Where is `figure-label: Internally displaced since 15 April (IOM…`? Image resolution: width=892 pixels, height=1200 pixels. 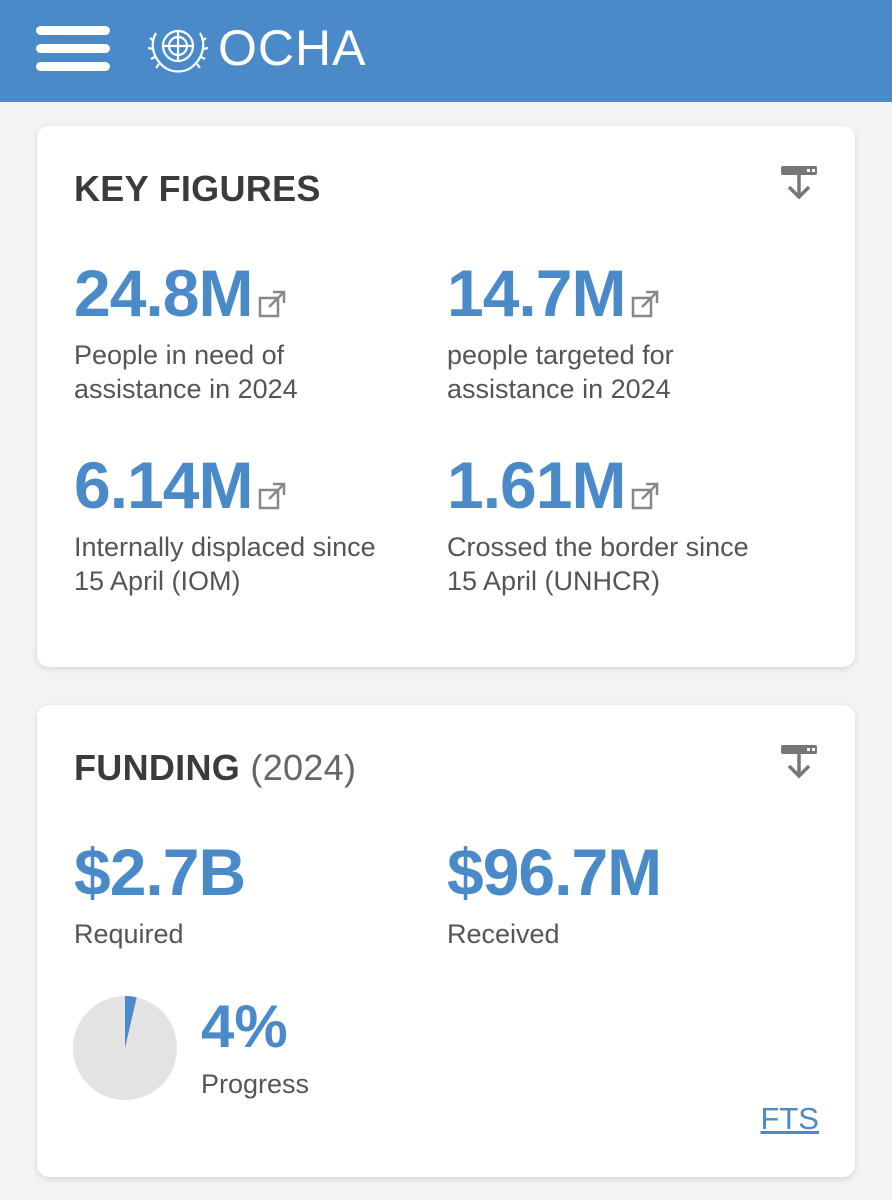
figure-label: Internally displaced since 15 April (IOM… is located at coordinates (244, 564).